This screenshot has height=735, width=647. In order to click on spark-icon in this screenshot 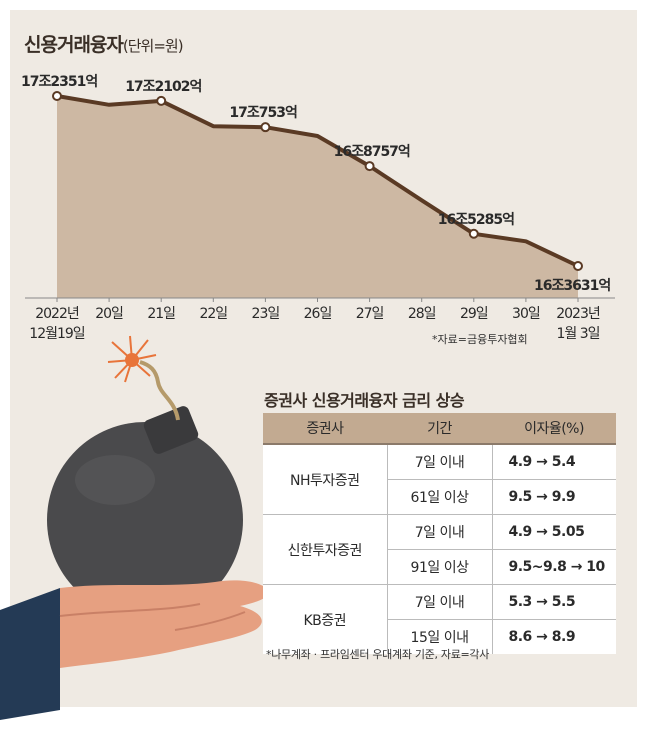, I will do `click(132, 359)`.